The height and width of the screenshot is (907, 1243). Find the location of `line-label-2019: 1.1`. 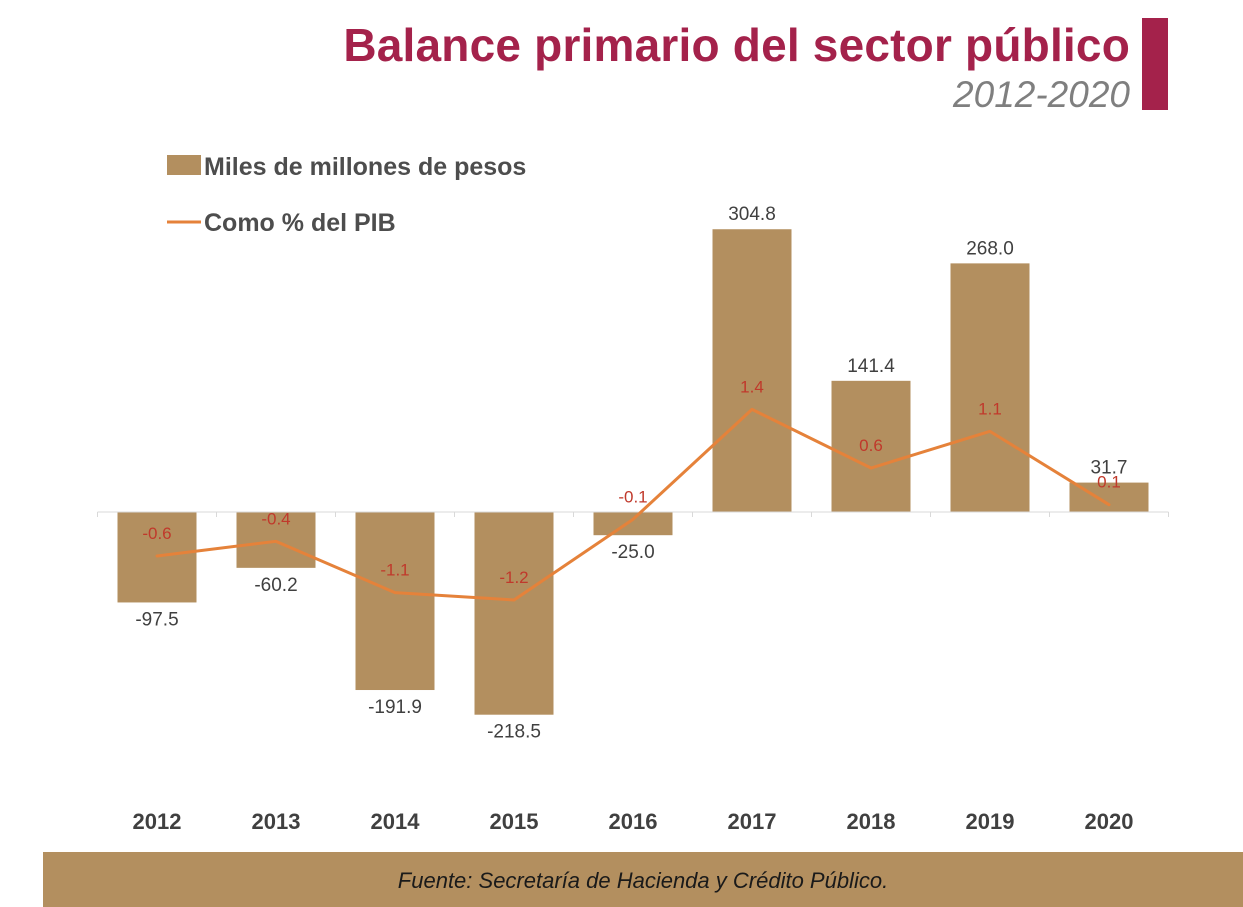

line-label-2019: 1.1 is located at coordinates (990, 408).